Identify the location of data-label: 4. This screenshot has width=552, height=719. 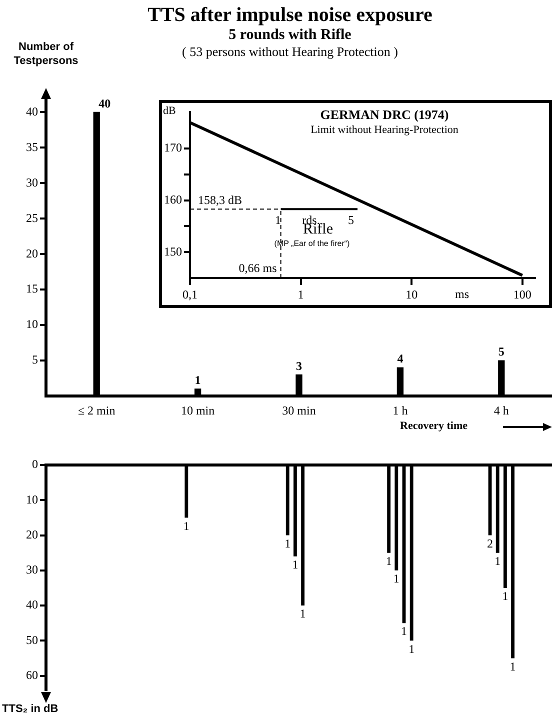
(400, 359).